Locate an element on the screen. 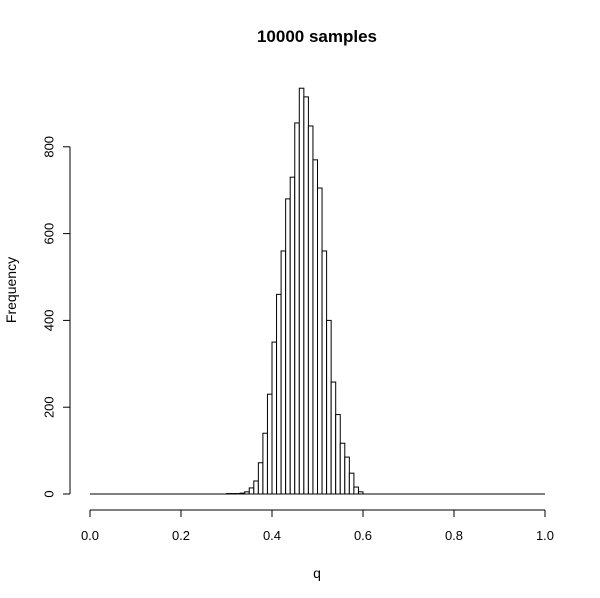 The image size is (600, 598). x-tick-label-3: 0.6 is located at coordinates (363, 535).